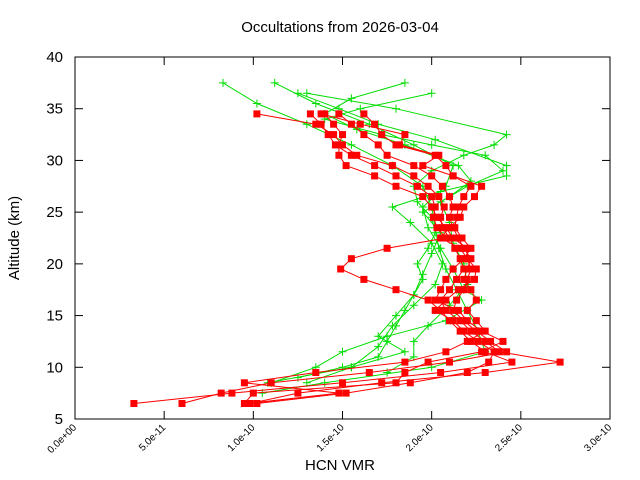  Describe the element at coordinates (509, 438) in the screenshot. I see `x-tick-label: 2.5e-10` at that location.